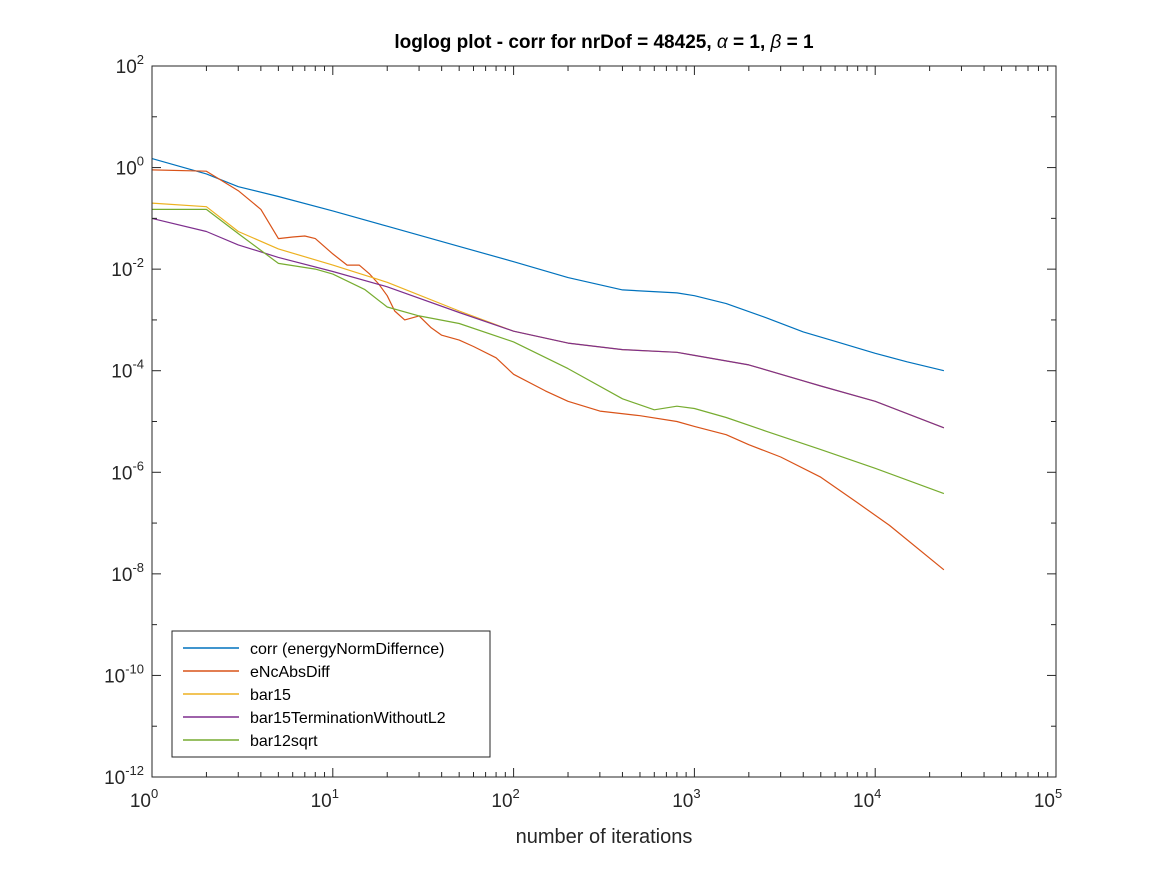  What do you see at coordinates (144, 799) in the screenshot?
I see `x-tick-label: 10⁰` at bounding box center [144, 799].